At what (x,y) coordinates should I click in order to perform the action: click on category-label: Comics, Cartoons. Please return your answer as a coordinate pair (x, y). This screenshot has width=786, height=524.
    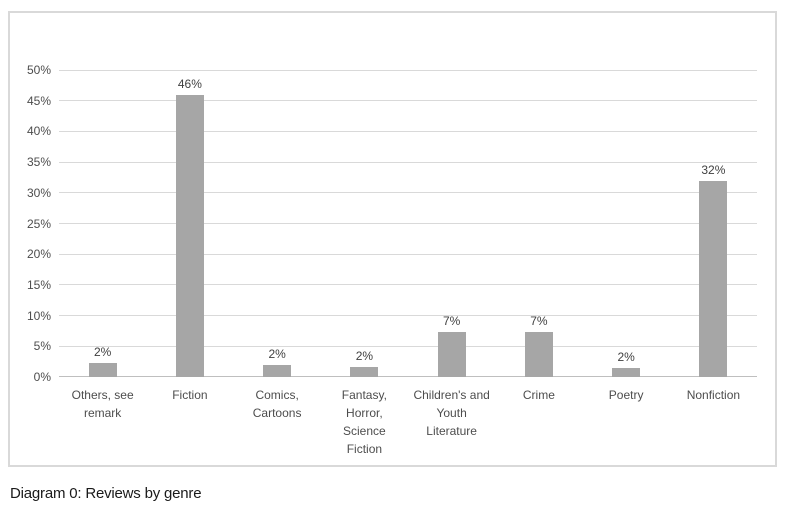
    Looking at the image, I should click on (277, 404).